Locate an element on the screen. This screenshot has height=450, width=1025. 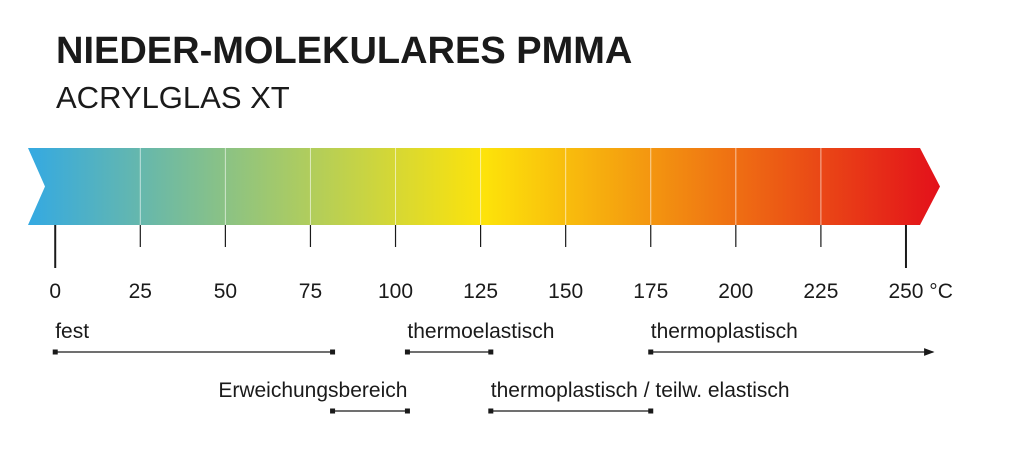
range-label: fest is located at coordinates (72, 331).